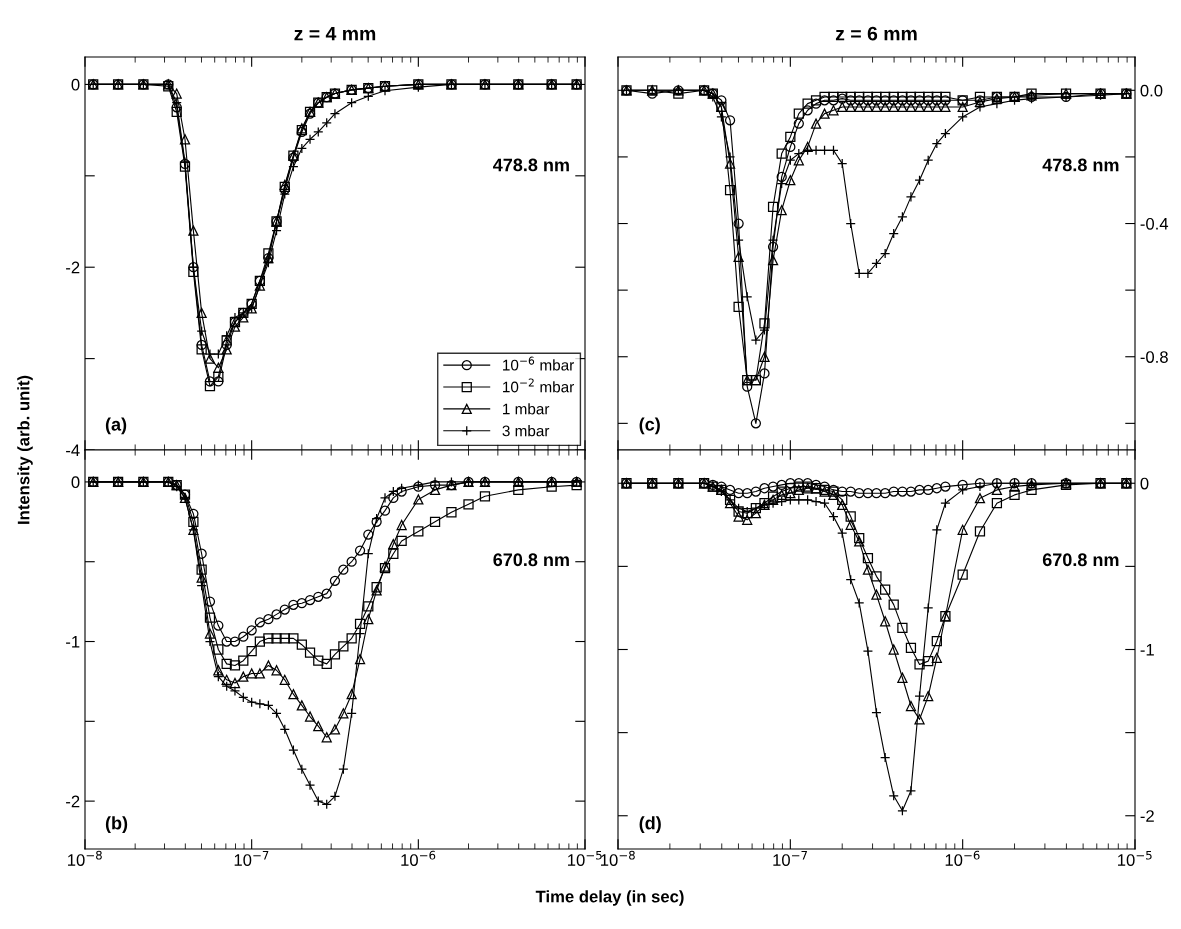  Describe the element at coordinates (526, 431) in the screenshot. I see `legend-label: 3 mbar` at that location.